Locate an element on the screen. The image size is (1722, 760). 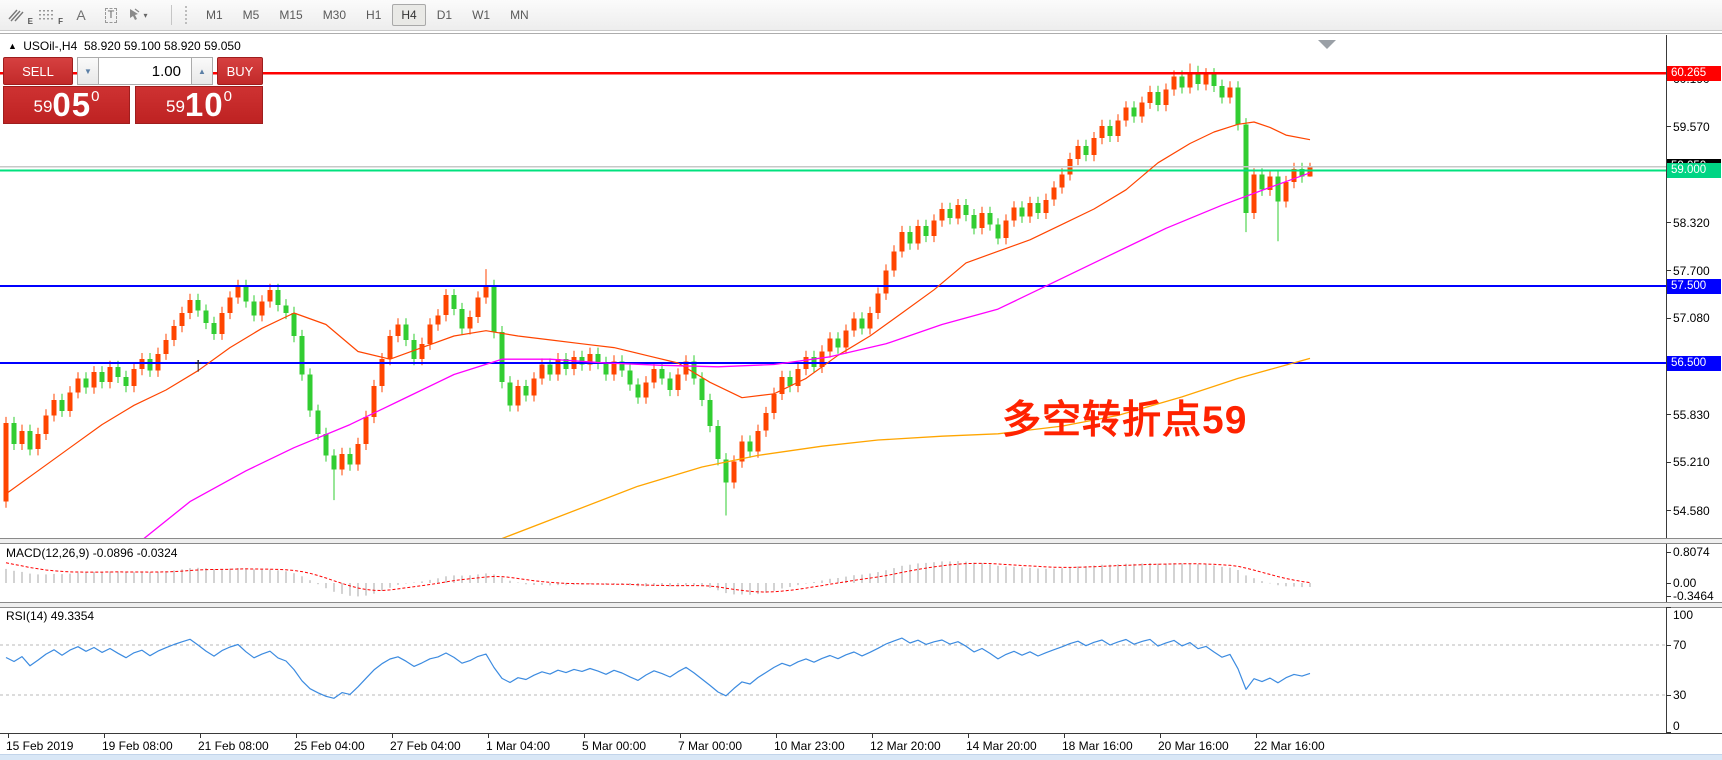
buy-button: BUY is located at coordinates (240, 71).